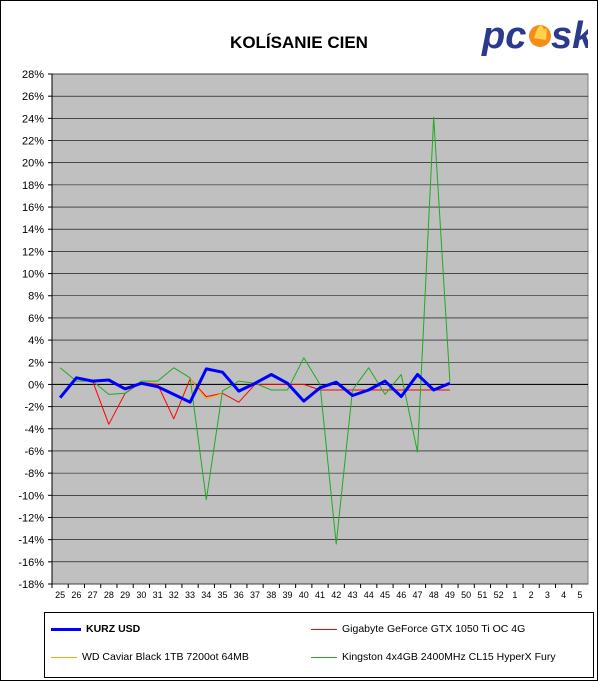 The height and width of the screenshot is (681, 598). What do you see at coordinates (60, 595) in the screenshot?
I see `x-tick-label: 25` at bounding box center [60, 595].